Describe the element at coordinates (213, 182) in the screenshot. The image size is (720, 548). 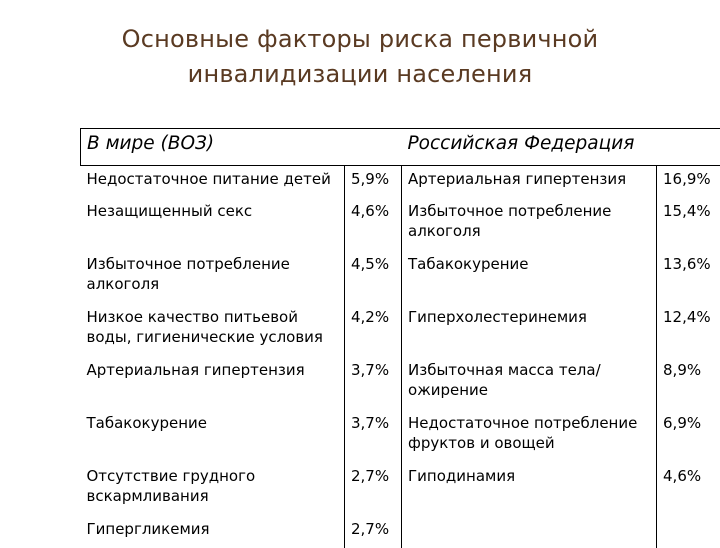
I see `world-factor: Недостаточное питание детей` at that location.